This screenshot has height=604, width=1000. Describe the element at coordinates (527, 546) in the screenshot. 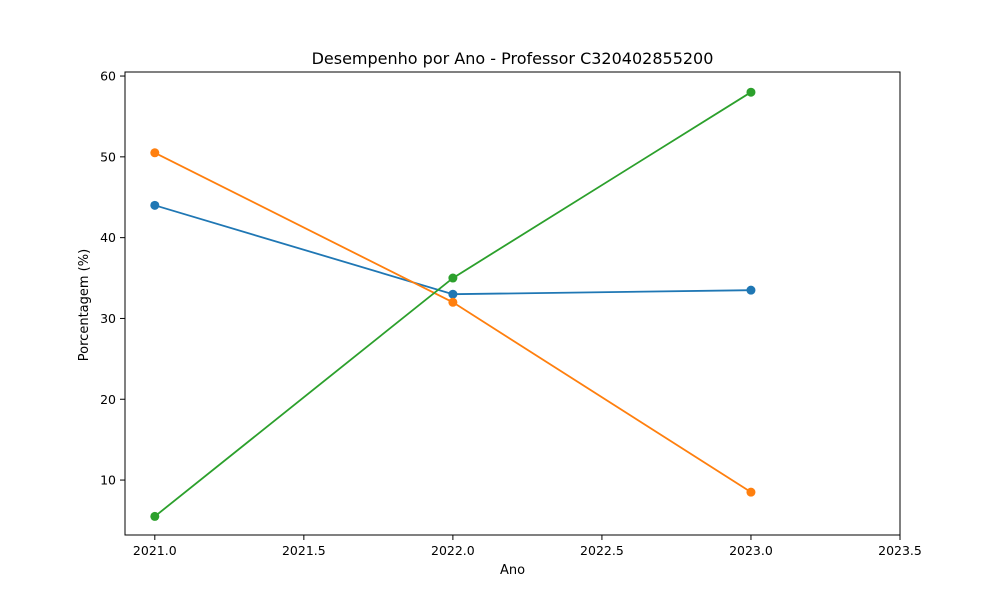

I see `x-axis-ticks: 2021.0 2021.5 2022.0 2022.5 2023.0 2023.5` at that location.